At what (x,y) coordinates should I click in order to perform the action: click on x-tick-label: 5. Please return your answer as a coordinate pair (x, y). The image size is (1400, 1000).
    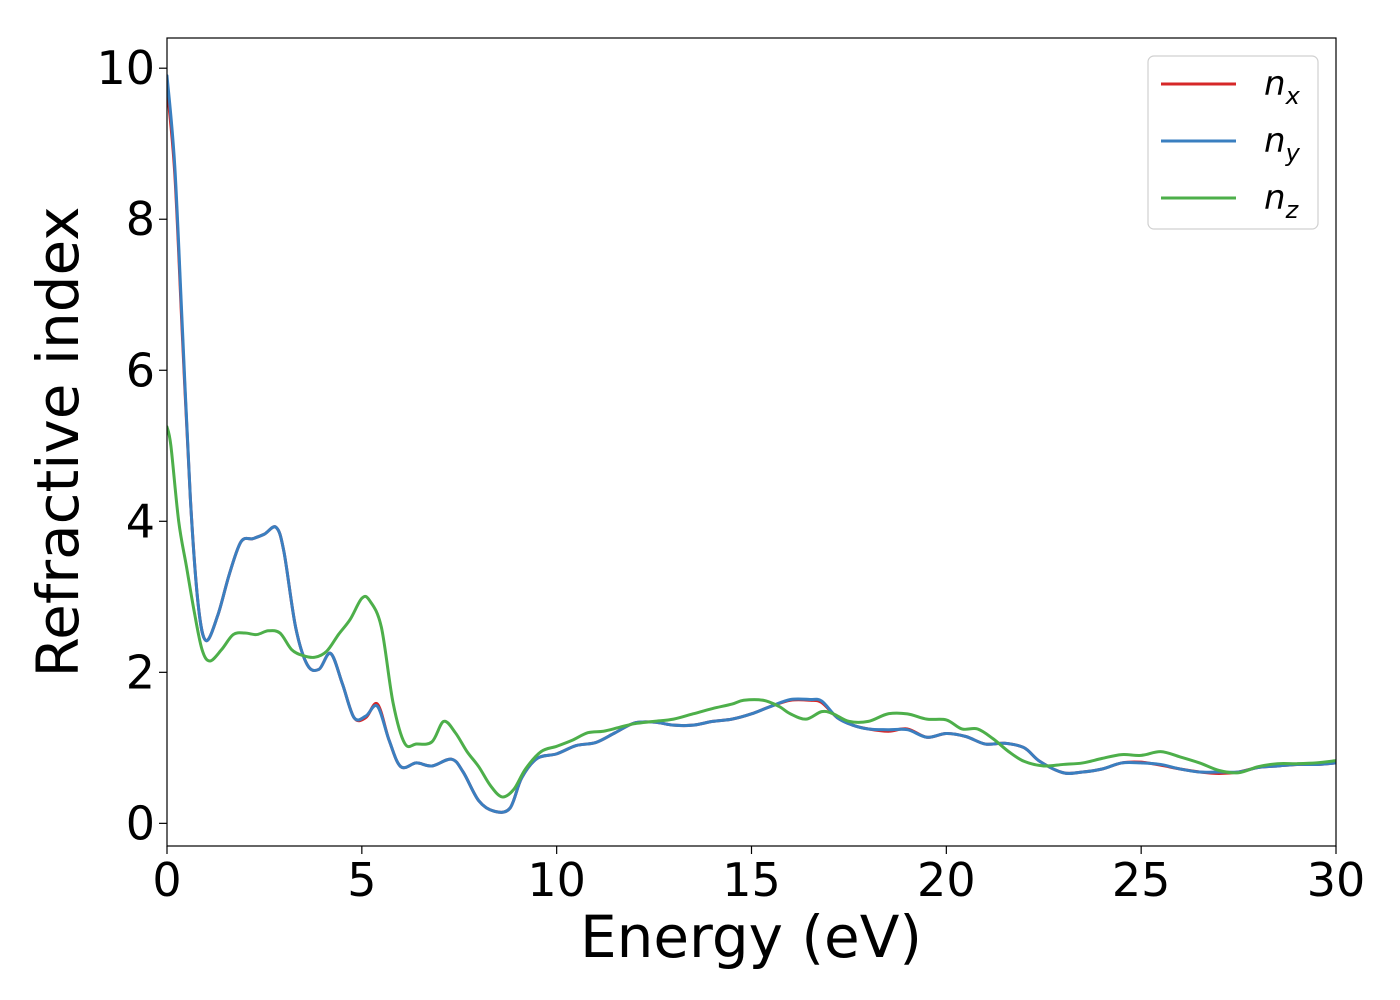
    Looking at the image, I should click on (361, 880).